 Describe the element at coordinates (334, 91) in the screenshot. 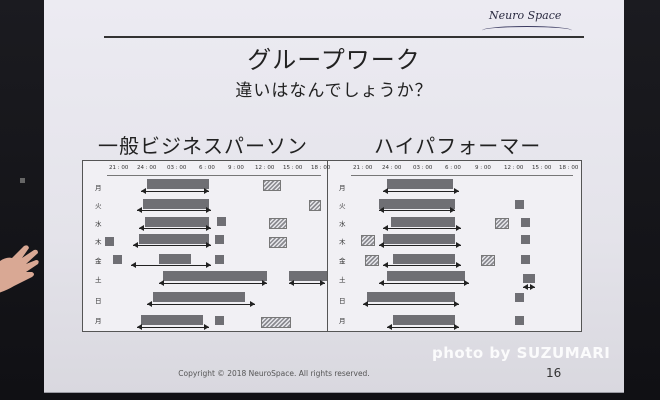

I see `slide-subtitle: 違いはなんでしょうか？` at that location.